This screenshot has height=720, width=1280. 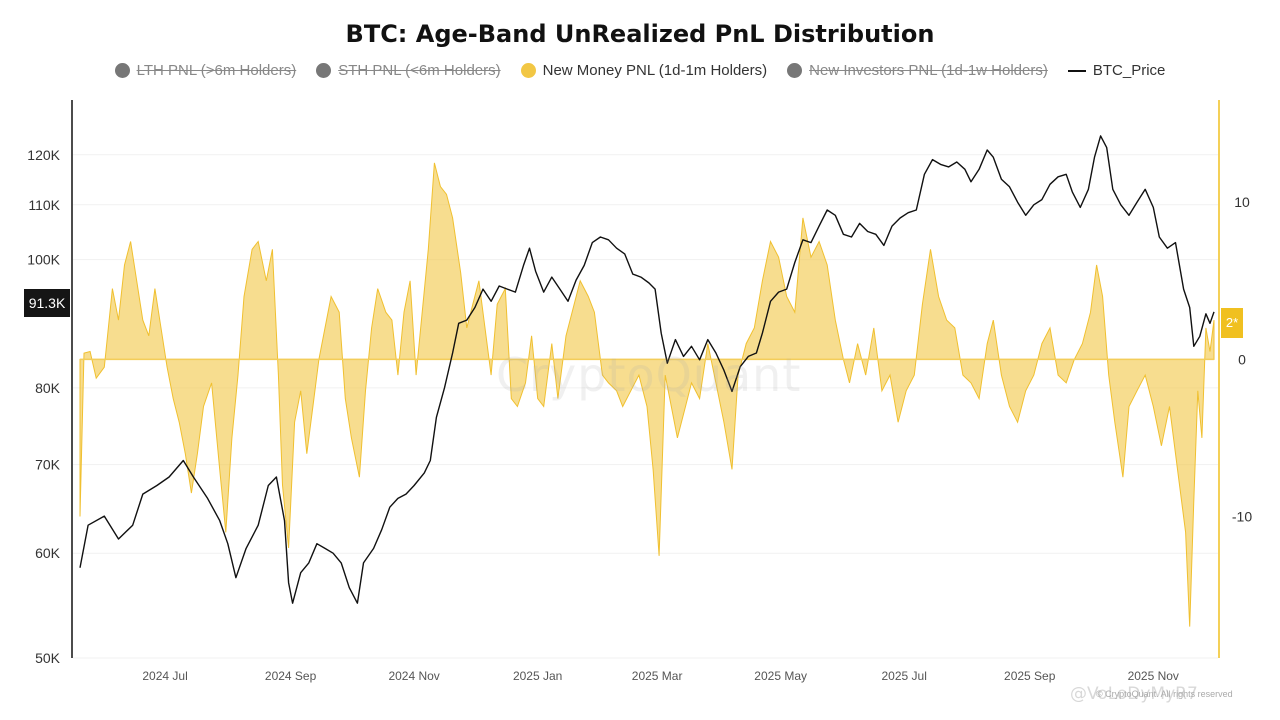 I want to click on left-tick-label: 110K, so click(x=44, y=205).